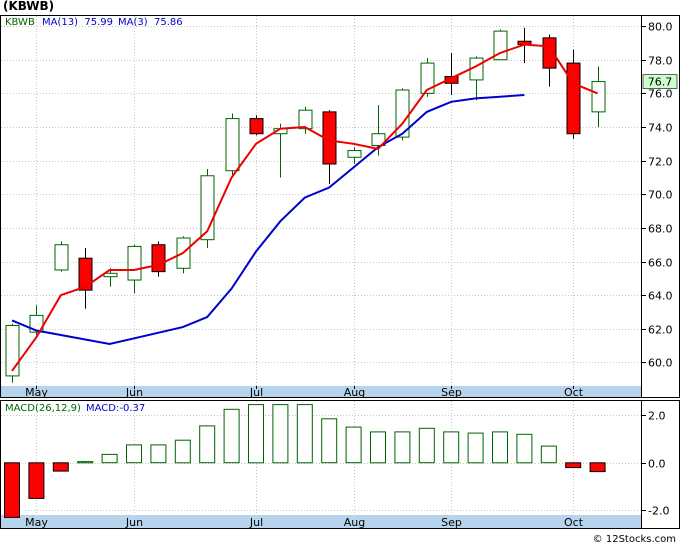 The height and width of the screenshot is (551, 680). What do you see at coordinates (660, 229) in the screenshot?
I see `price-y-tick-label: 68.0` at bounding box center [660, 229].